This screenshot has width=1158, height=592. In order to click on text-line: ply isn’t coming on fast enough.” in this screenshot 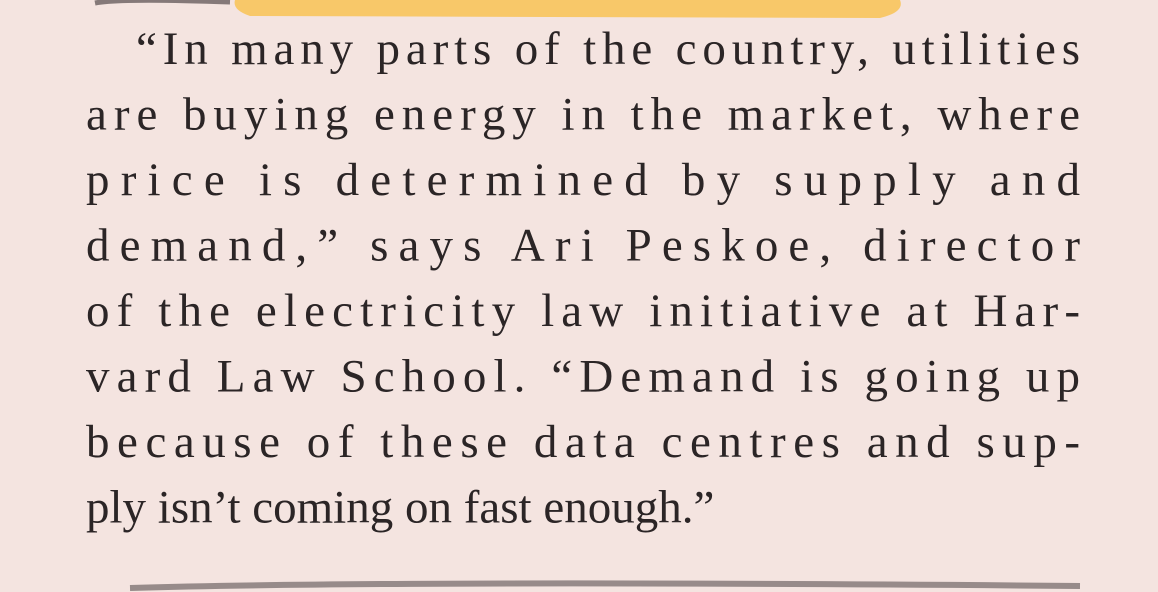, I will do `click(400, 508)`.